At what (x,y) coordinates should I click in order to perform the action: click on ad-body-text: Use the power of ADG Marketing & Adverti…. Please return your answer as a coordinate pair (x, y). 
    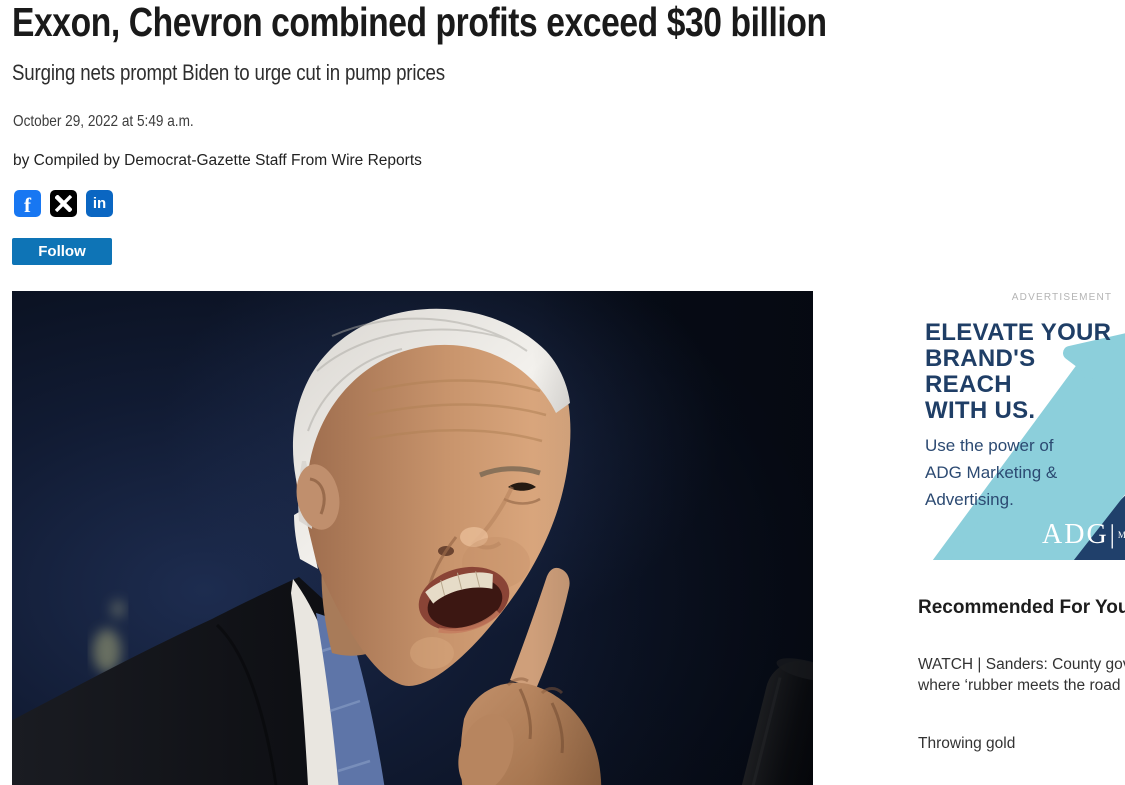
    Looking at the image, I should click on (991, 472).